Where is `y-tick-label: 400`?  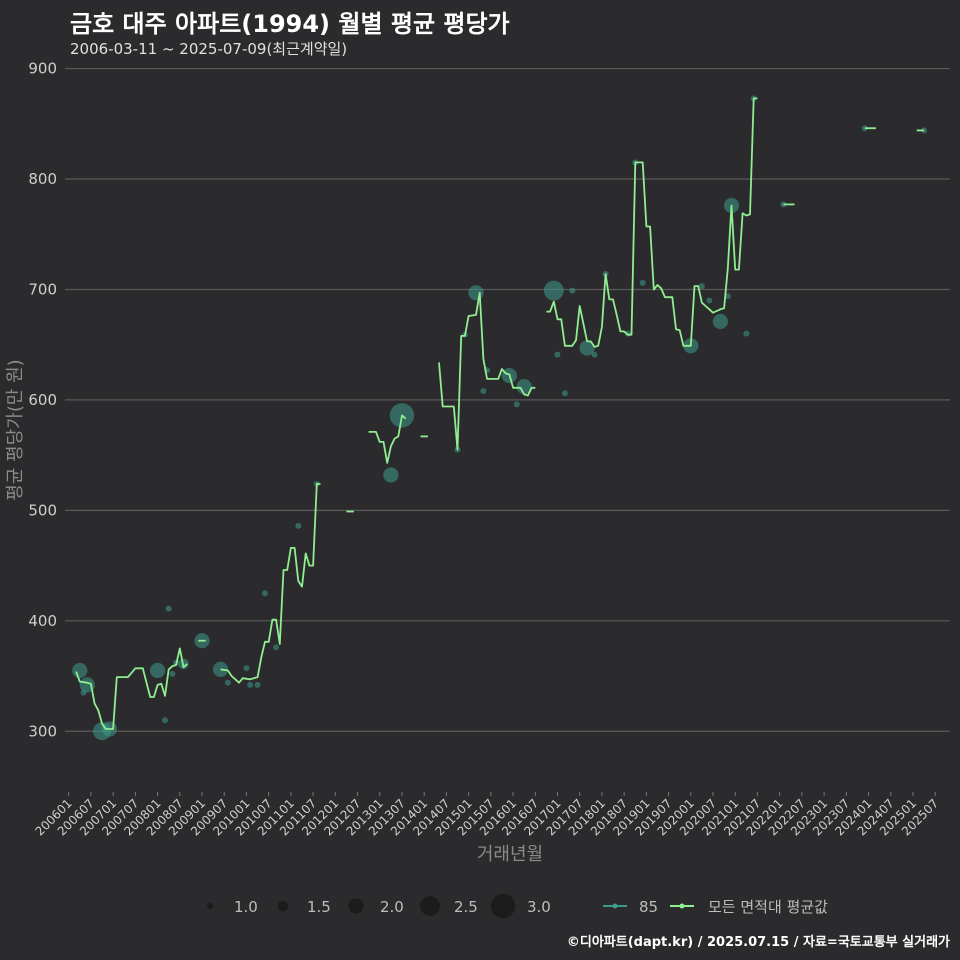 y-tick-label: 400 is located at coordinates (42, 621).